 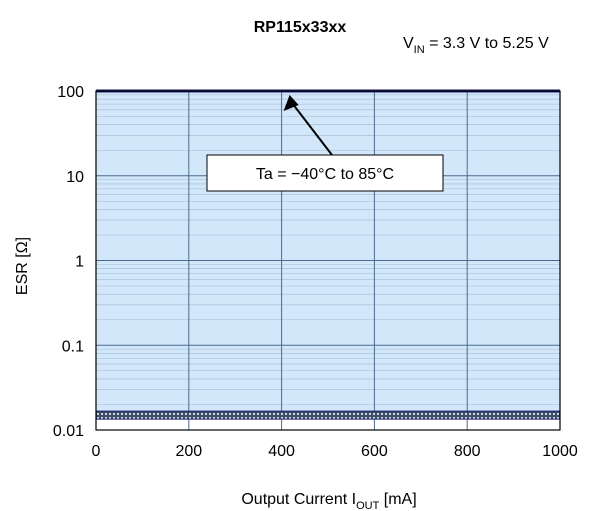 What do you see at coordinates (397, 499) in the screenshot?
I see `xlabel-suffix: [mA]` at bounding box center [397, 499].